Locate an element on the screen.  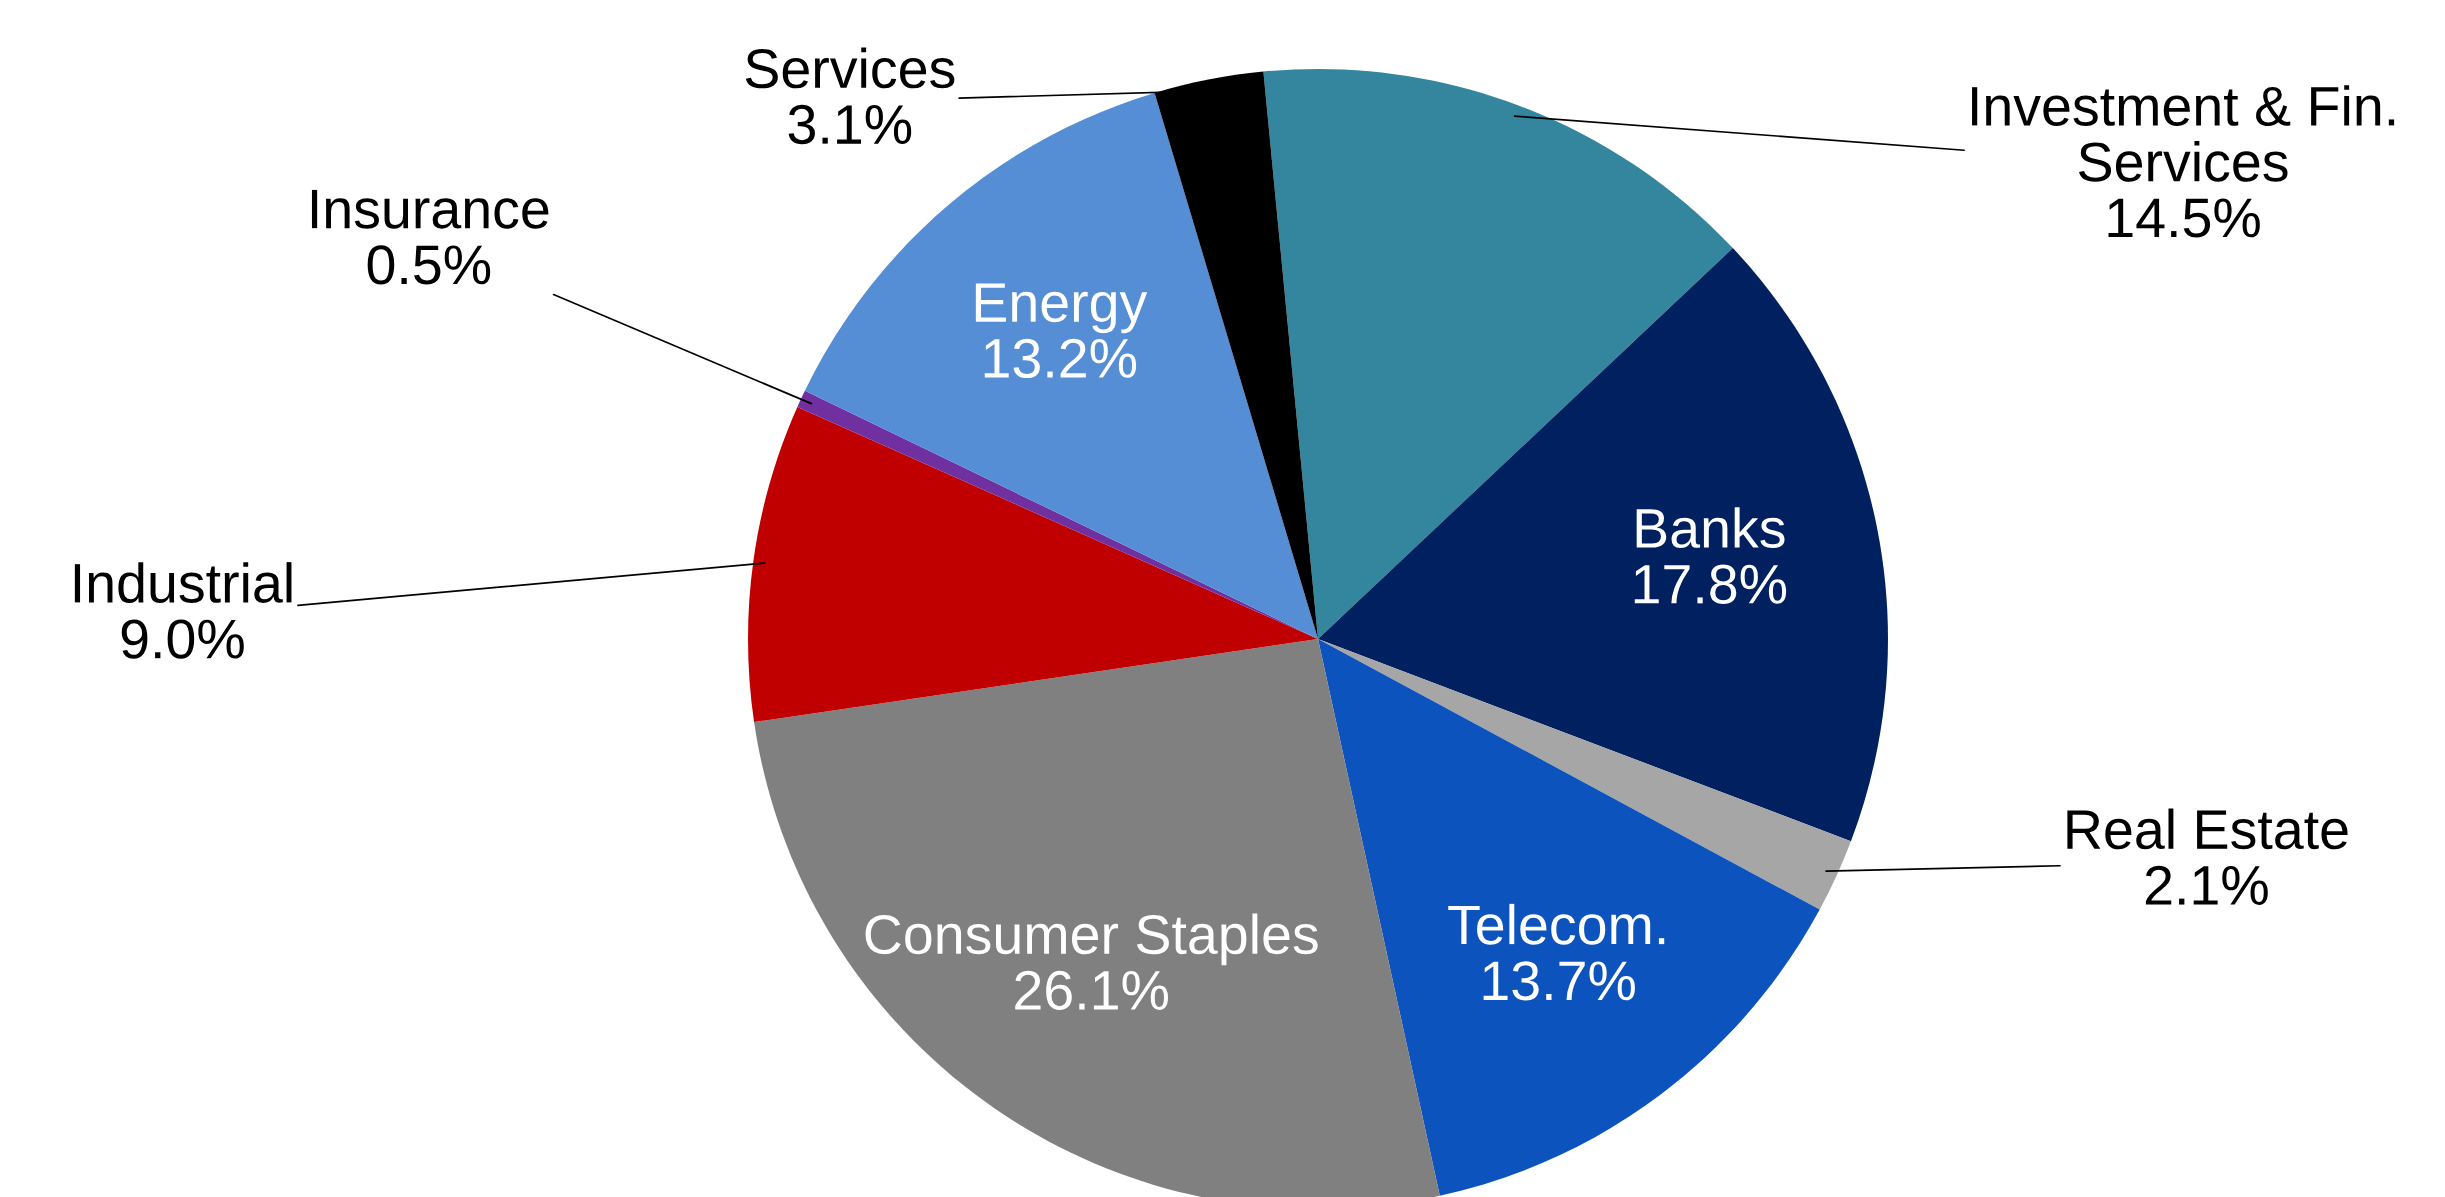
slice-label: Banks is located at coordinates (1710, 528).